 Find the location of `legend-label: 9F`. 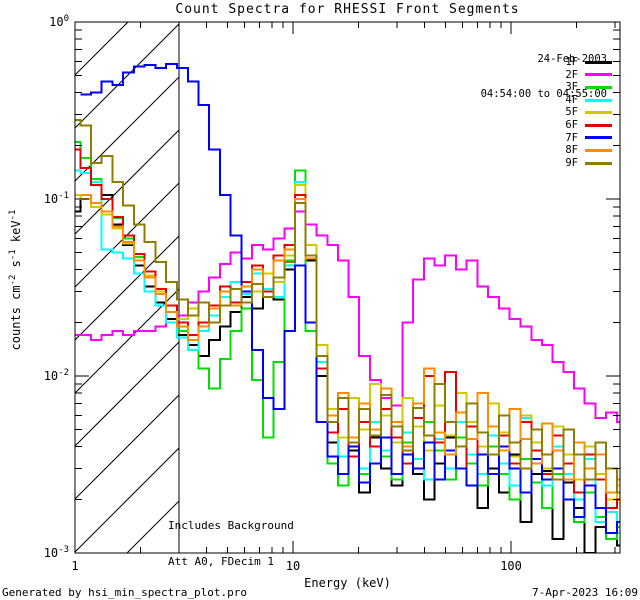

legend-label: 9F is located at coordinates (571, 162).